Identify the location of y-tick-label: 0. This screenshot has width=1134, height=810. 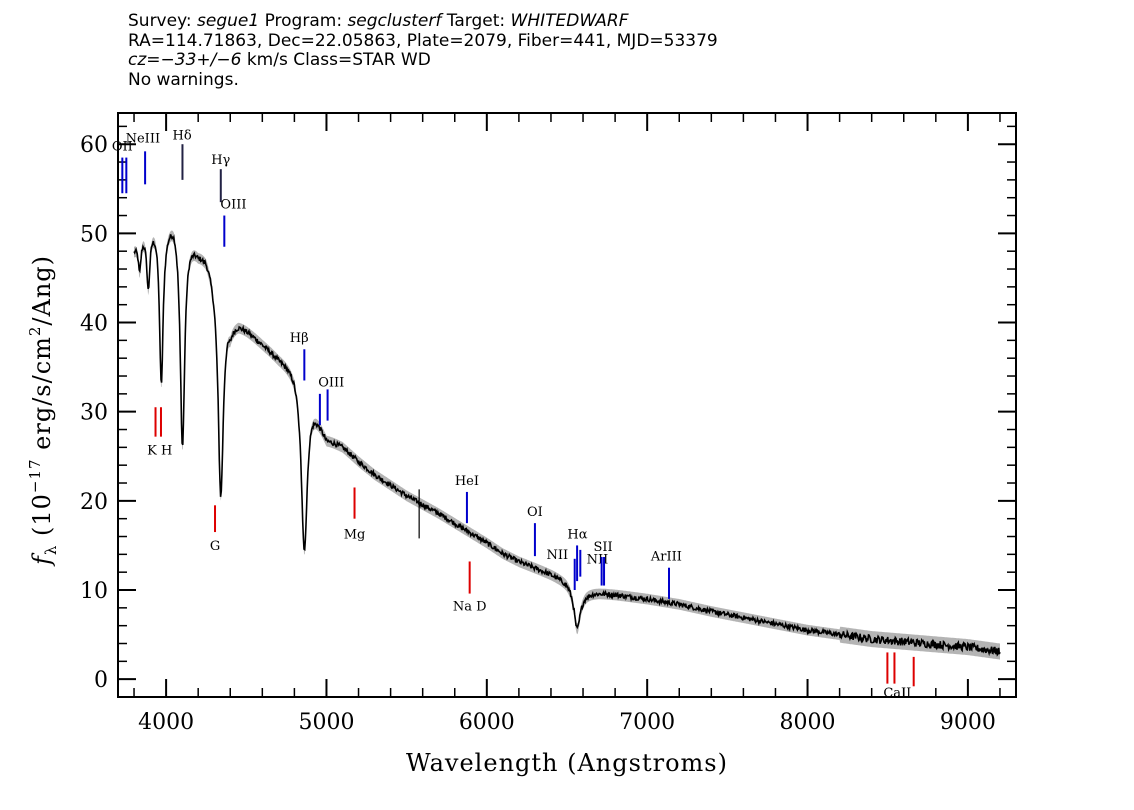
(101, 680).